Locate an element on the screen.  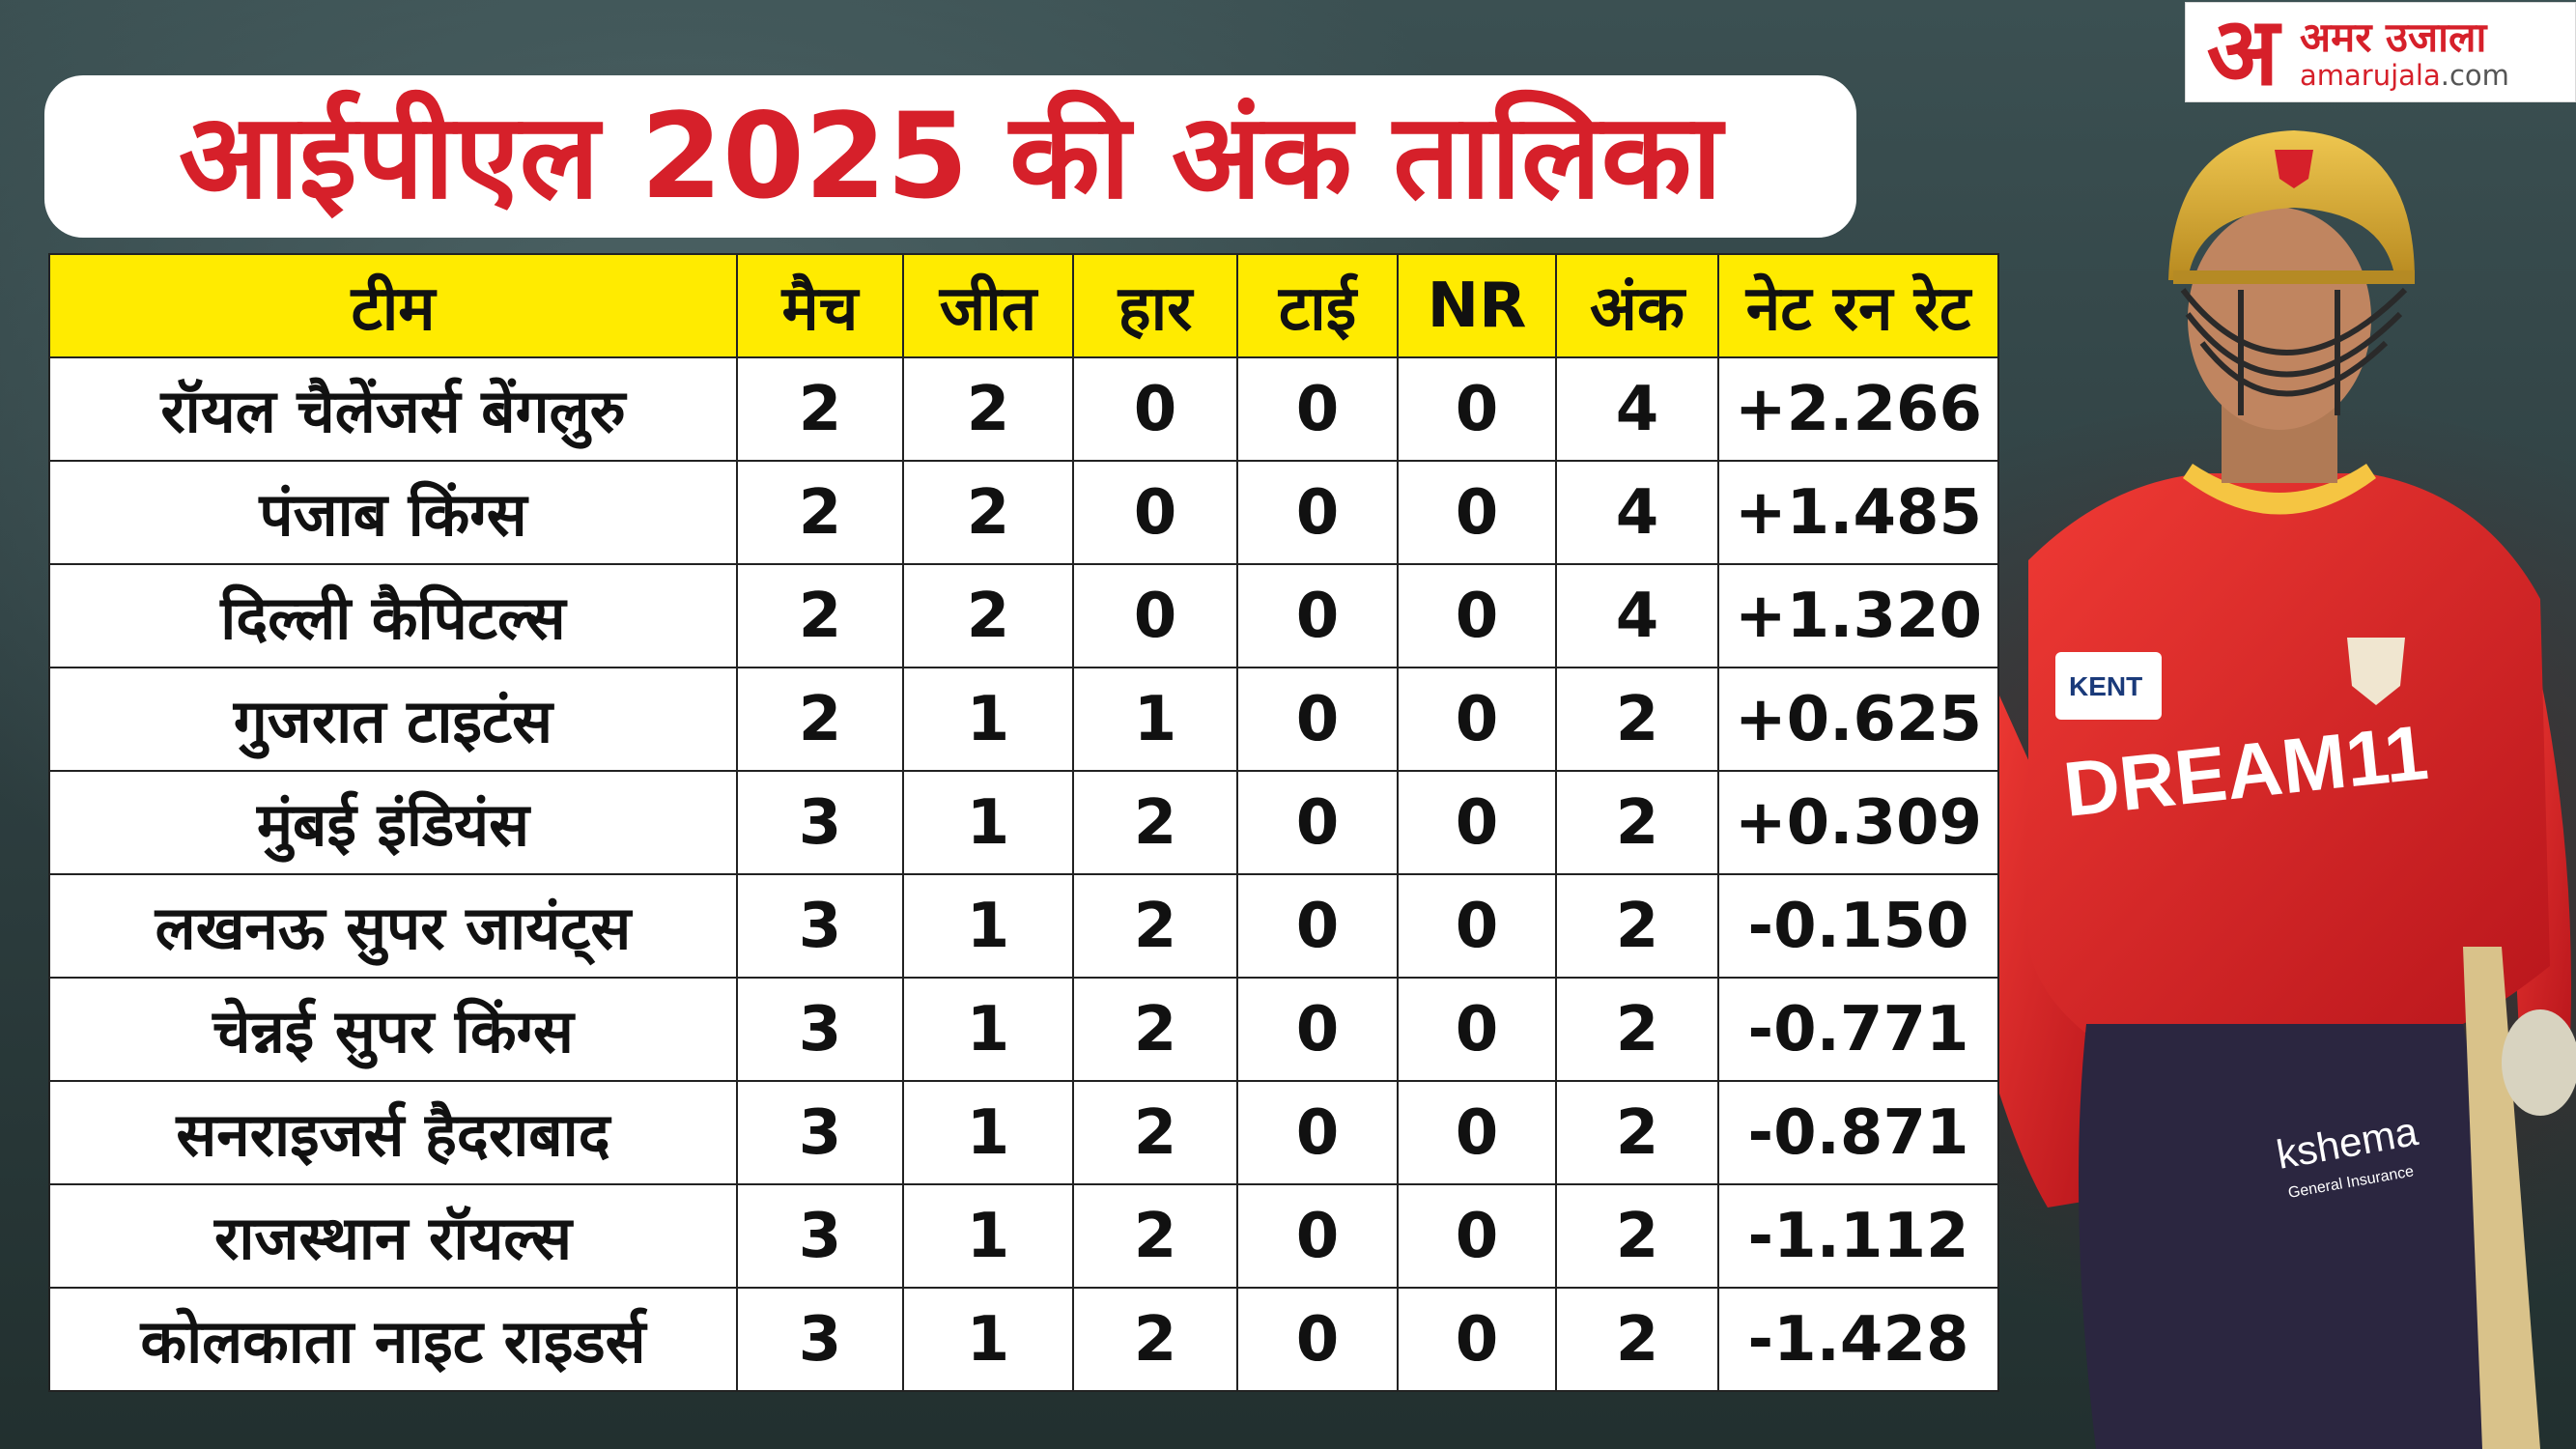
table-row: मुंबई इंडियंस 3 1 2 0 0 2 +0.309 is located at coordinates (1023, 822).